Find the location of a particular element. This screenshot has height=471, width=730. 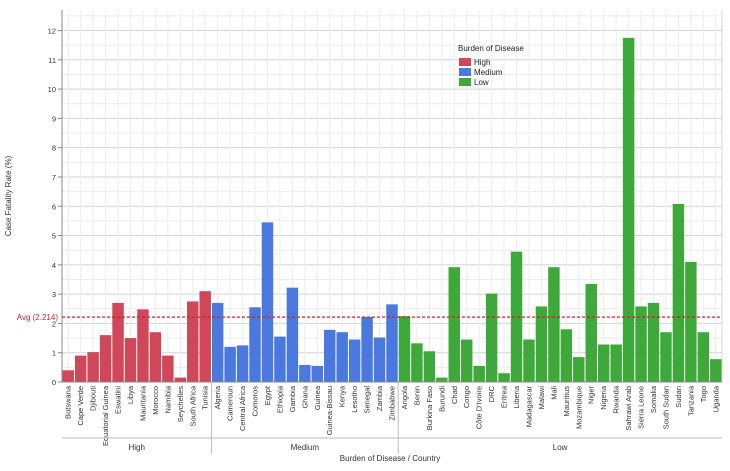

x-category-label: Eswatini is located at coordinates (118, 400).